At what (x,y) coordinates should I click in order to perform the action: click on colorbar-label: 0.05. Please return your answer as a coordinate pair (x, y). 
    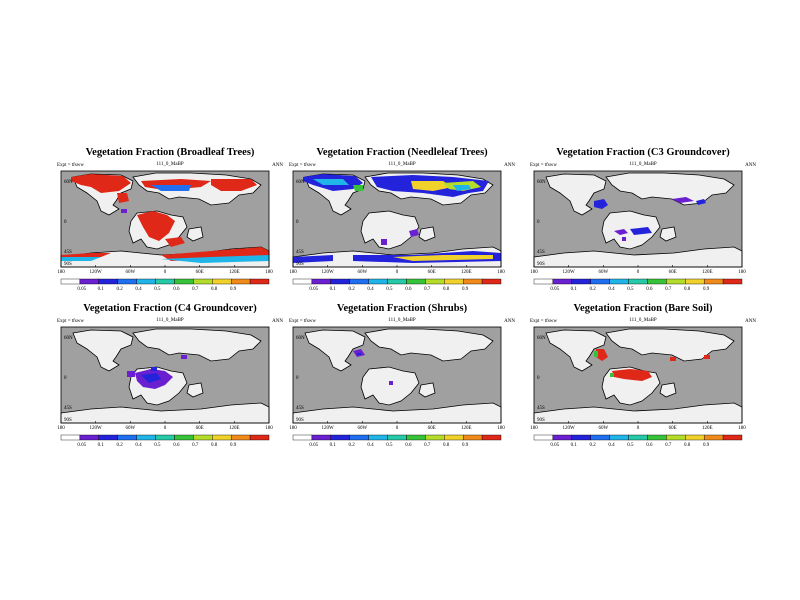
    Looking at the image, I should click on (313, 445).